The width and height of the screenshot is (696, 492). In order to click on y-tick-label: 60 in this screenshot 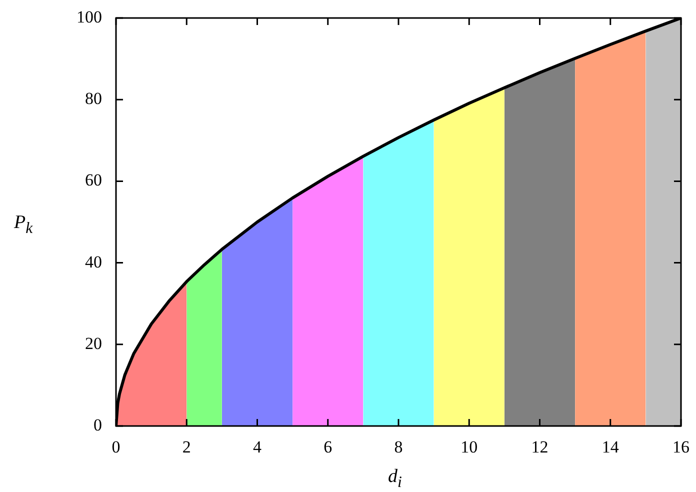, I will do `click(93, 180)`.